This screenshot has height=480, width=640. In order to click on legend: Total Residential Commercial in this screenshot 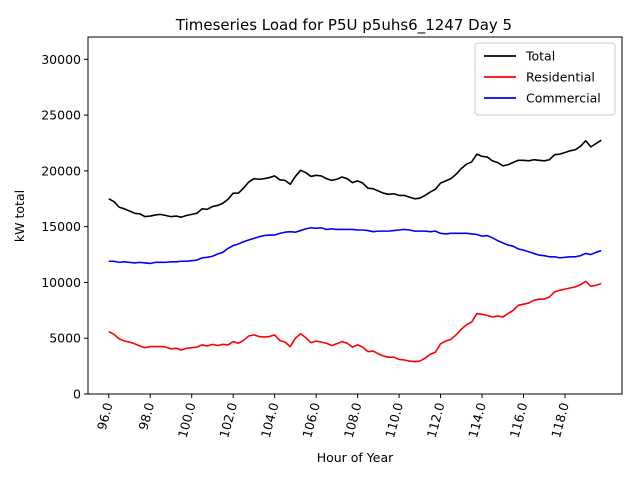, I will do `click(545, 79)`.